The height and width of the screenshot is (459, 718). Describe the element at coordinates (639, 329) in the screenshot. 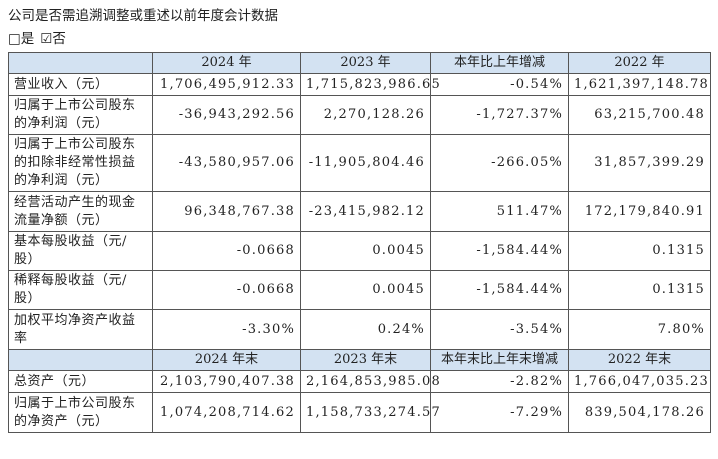

I see `cell: 7.80%` at that location.